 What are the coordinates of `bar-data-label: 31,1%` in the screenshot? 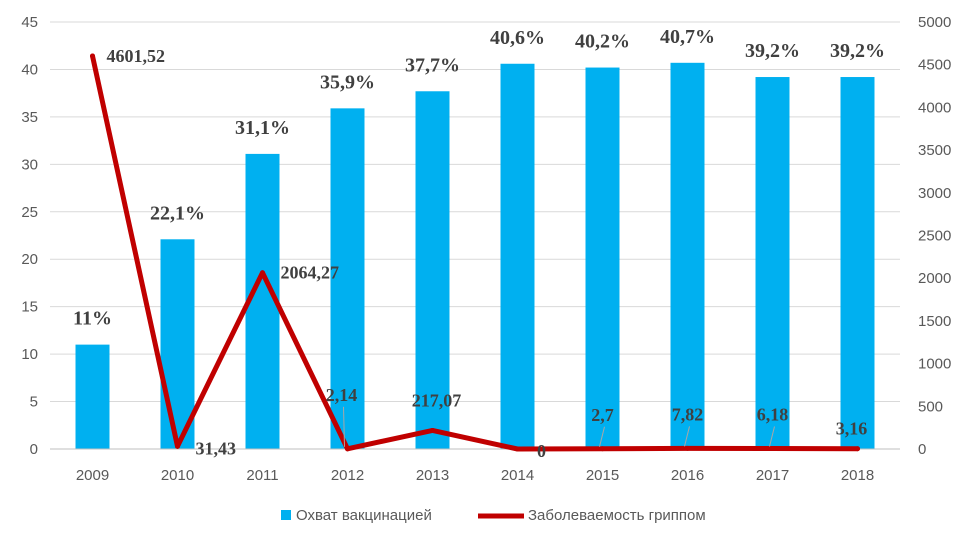 It's located at (262, 128).